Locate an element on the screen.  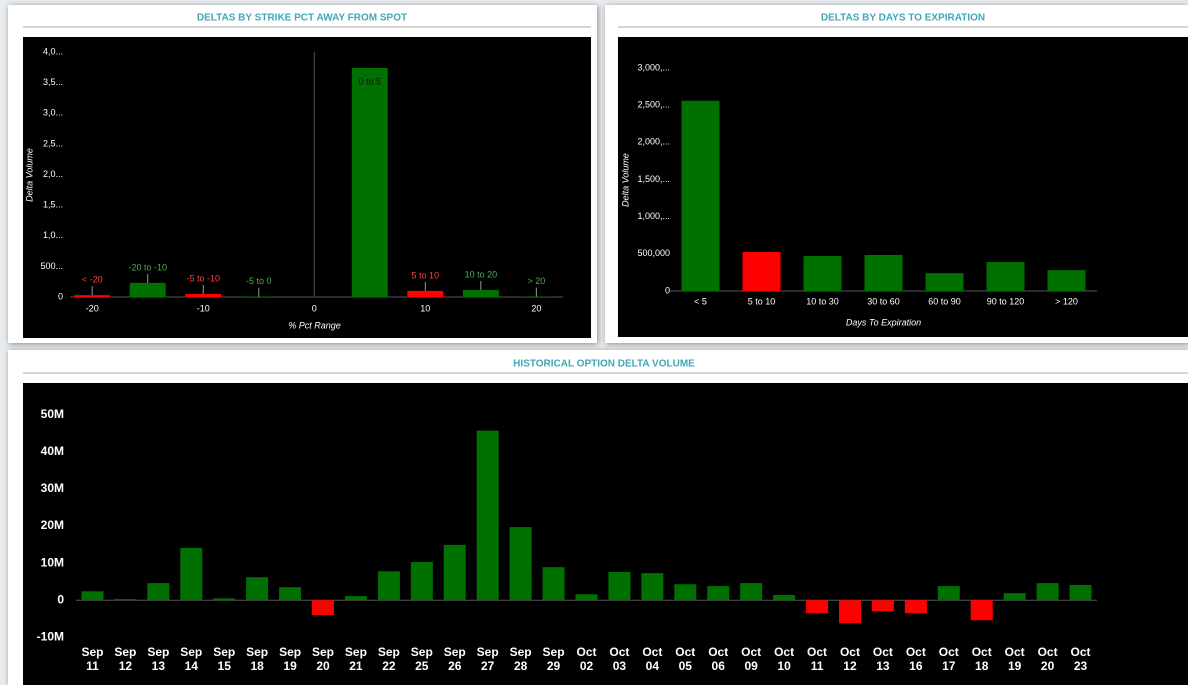
x-tick-label: Oct 23 is located at coordinates (1080, 659).